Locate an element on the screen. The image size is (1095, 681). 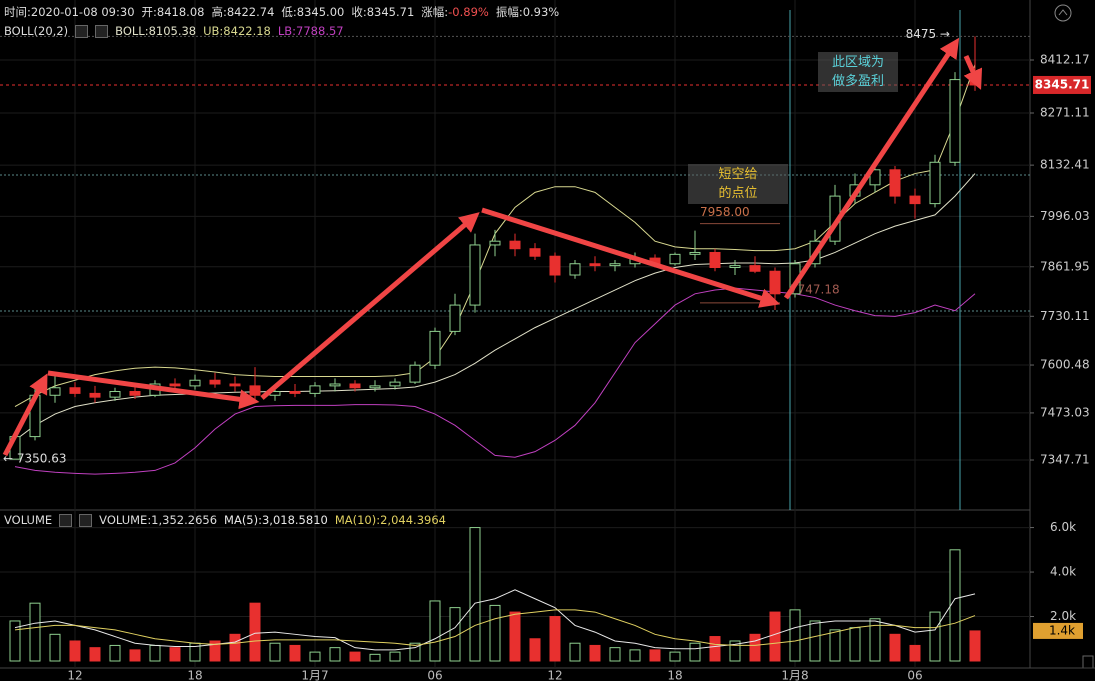
settings-icon is located at coordinates (1088, 662).